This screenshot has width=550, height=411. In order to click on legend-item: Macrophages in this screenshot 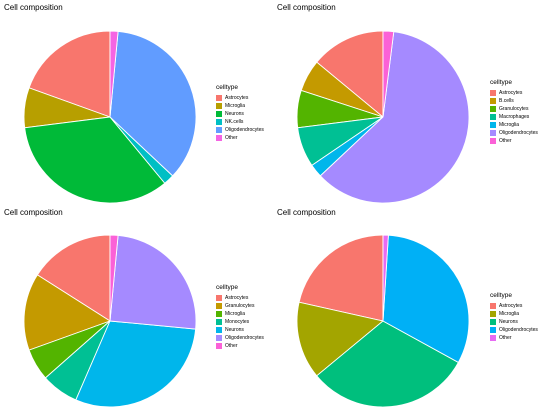, I will do `click(514, 117)`.